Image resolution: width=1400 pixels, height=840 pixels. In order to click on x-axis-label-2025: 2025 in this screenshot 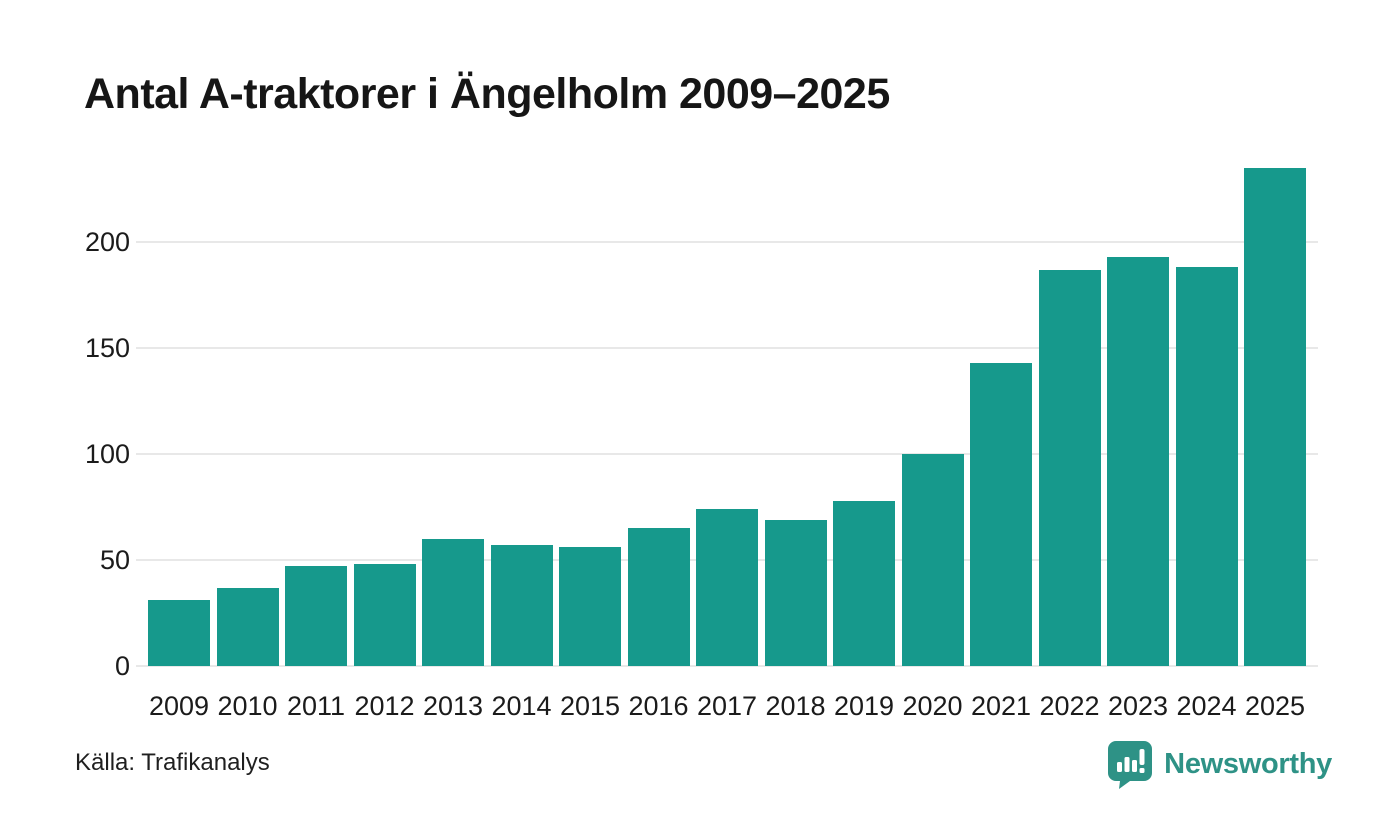, I will do `click(1275, 706)`.